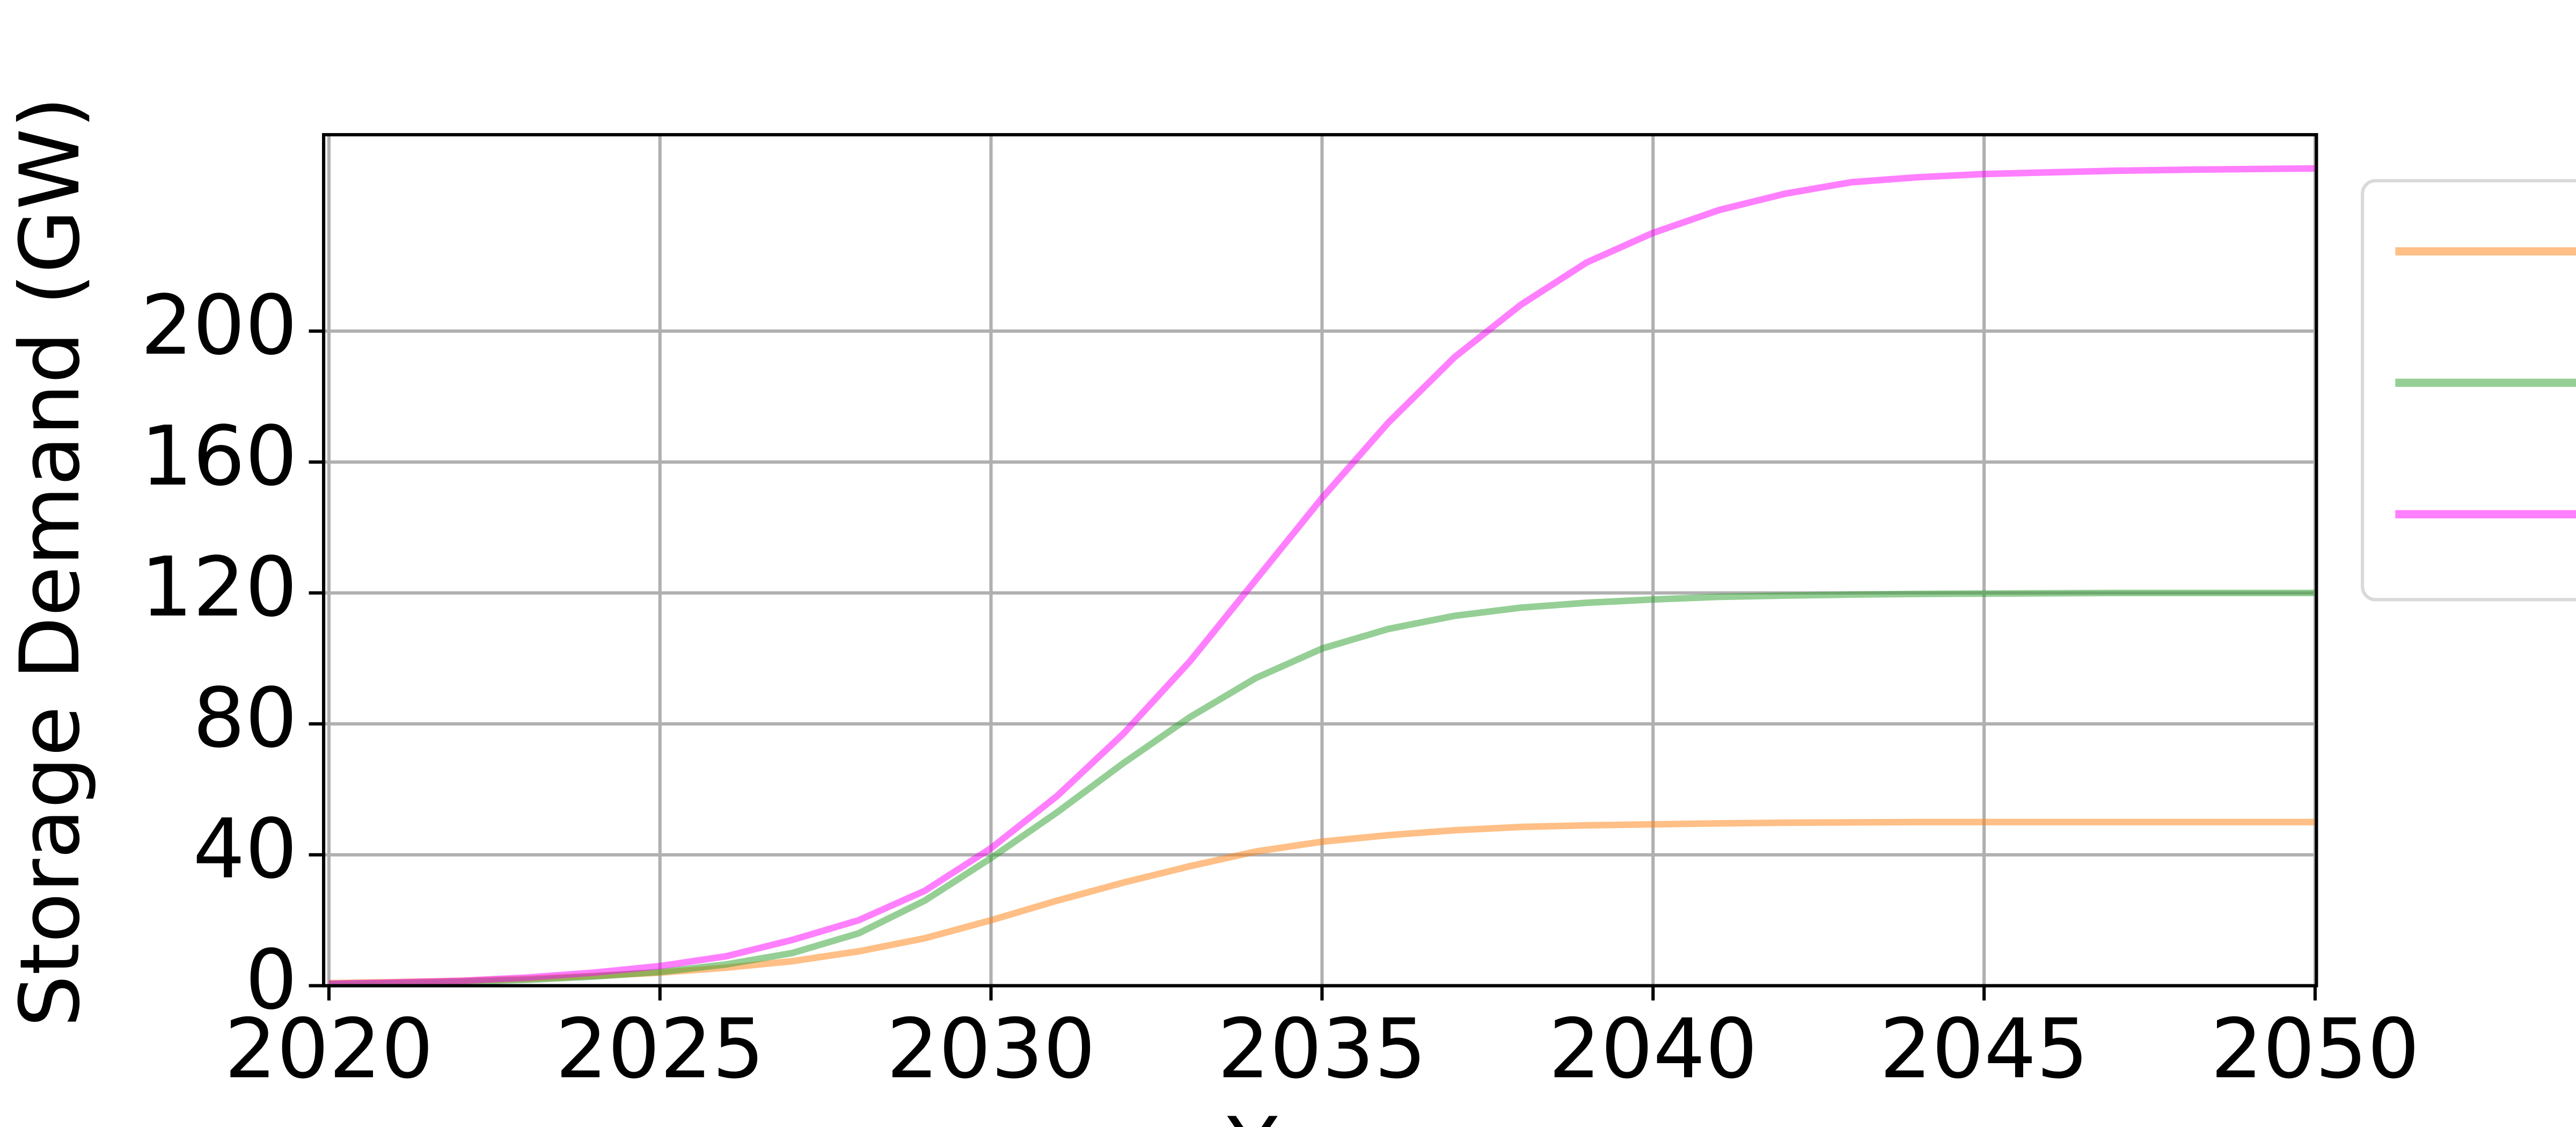 The width and height of the screenshot is (2576, 1127). Describe the element at coordinates (219, 456) in the screenshot. I see `y-tick-label: 160` at that location.